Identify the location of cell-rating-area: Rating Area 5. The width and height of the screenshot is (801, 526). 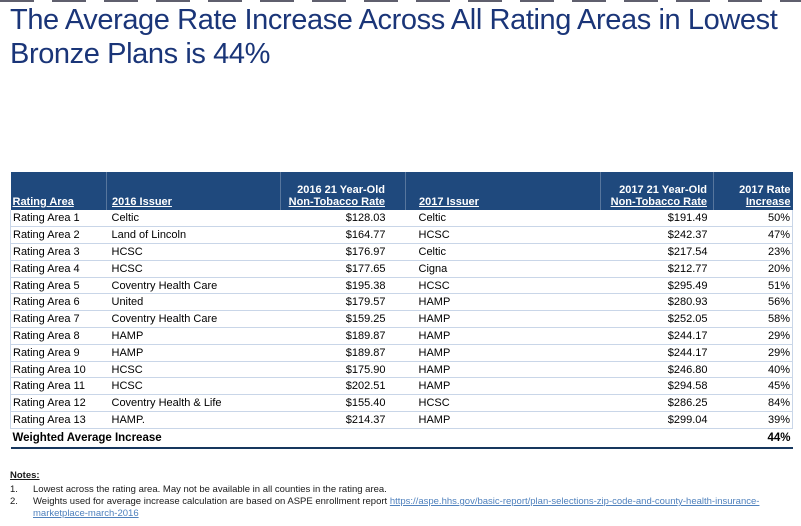
(58, 286).